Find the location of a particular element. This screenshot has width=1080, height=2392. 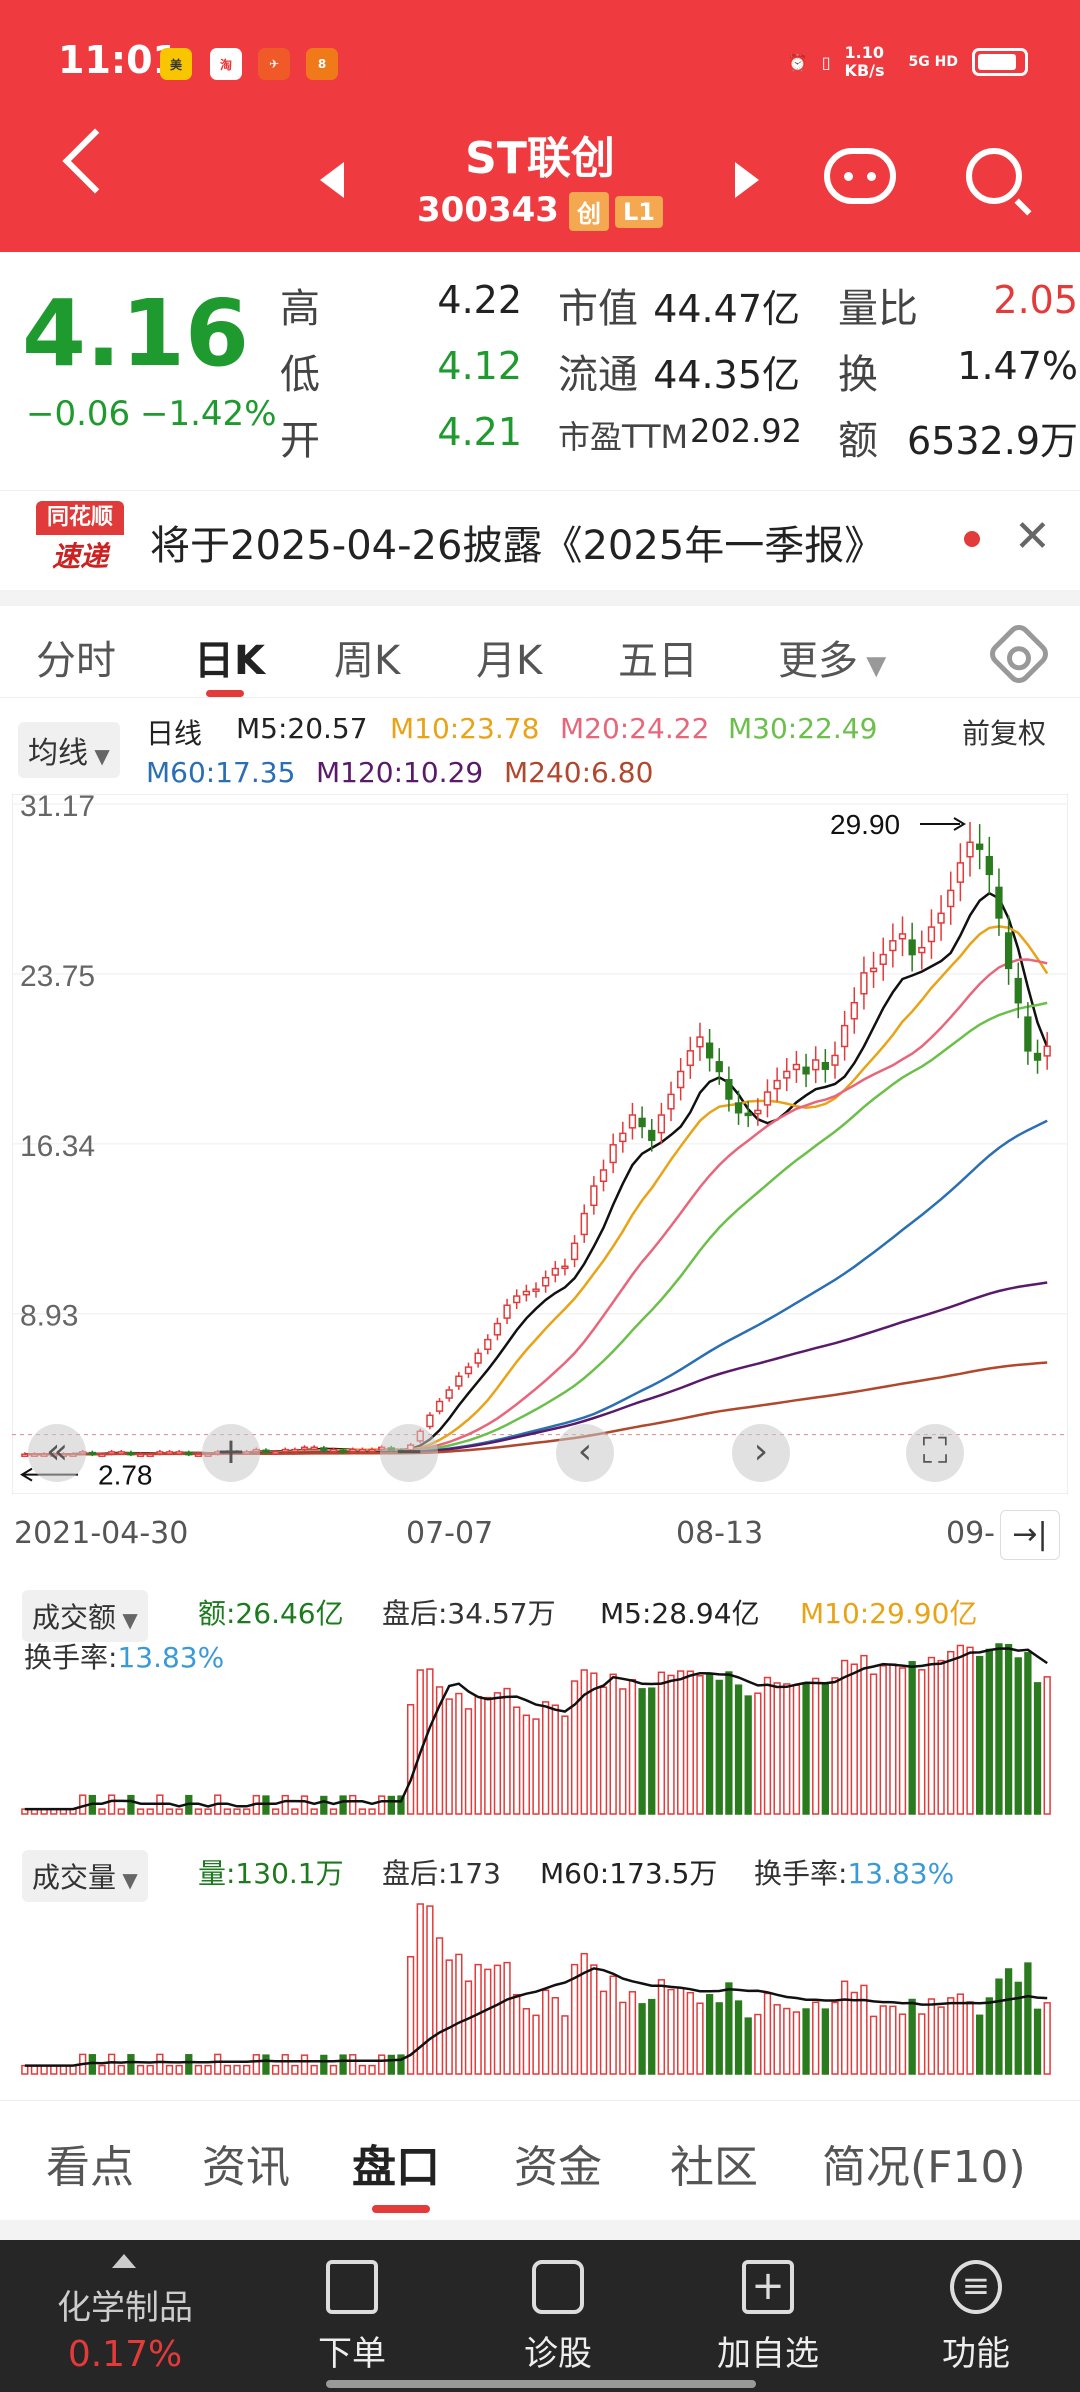

tab-community: 社区 is located at coordinates (714, 2167).